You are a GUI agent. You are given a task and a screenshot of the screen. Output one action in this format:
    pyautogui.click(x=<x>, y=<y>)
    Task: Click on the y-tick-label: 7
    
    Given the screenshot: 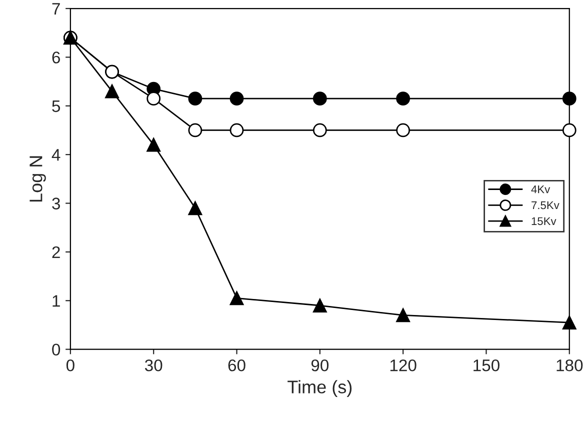 What is the action you would take?
    pyautogui.click(x=56, y=9)
    